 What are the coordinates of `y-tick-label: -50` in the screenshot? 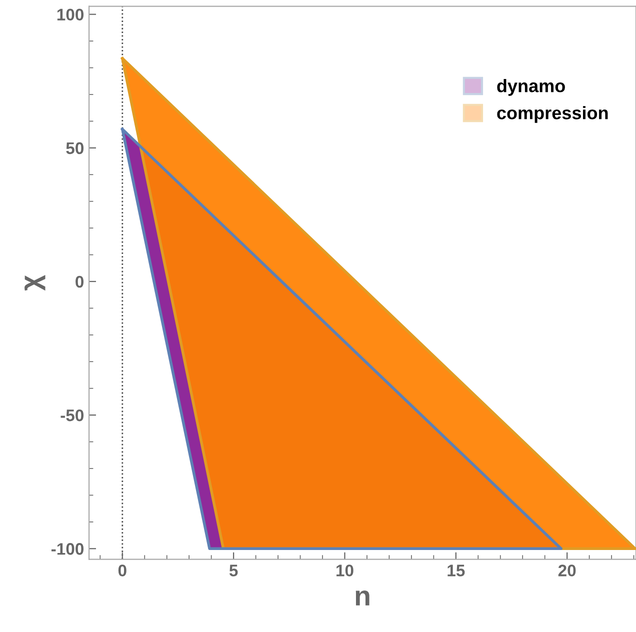 It's located at (72, 415).